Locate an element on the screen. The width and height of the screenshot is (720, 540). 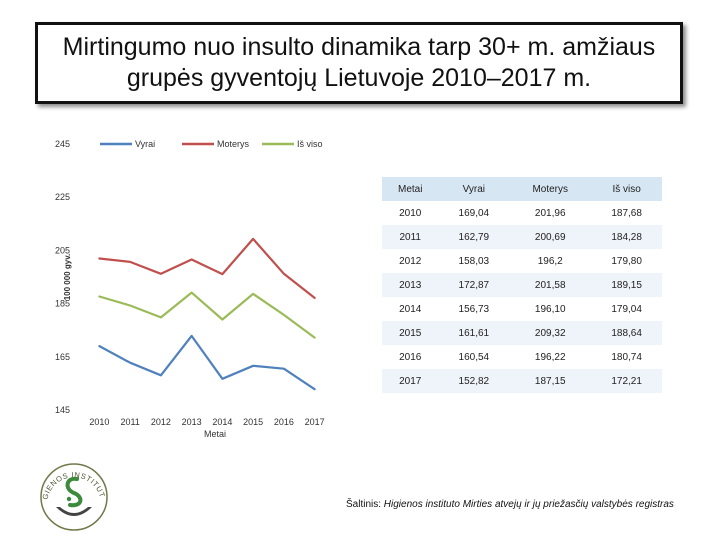
table-cell: 156,73 is located at coordinates (474, 309).